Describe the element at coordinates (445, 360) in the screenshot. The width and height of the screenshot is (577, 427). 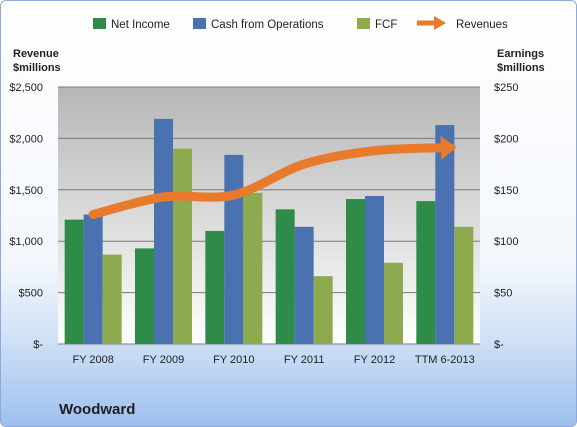
I see `x-tick-label: TTM 6-2013` at that location.